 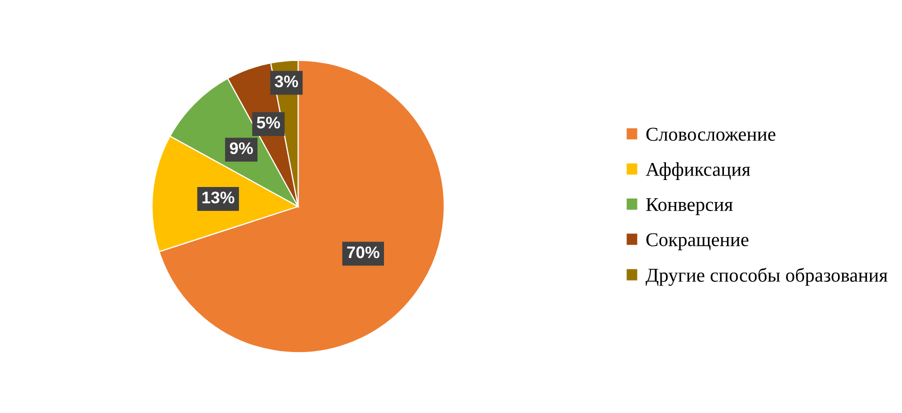 What do you see at coordinates (241, 148) in the screenshot?
I see `data-label: 9%` at bounding box center [241, 148].